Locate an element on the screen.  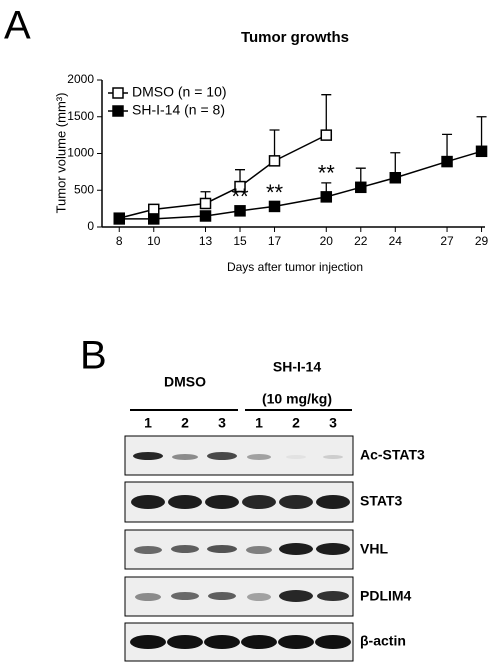
x-tick-label: 8 is located at coordinates (119, 241).